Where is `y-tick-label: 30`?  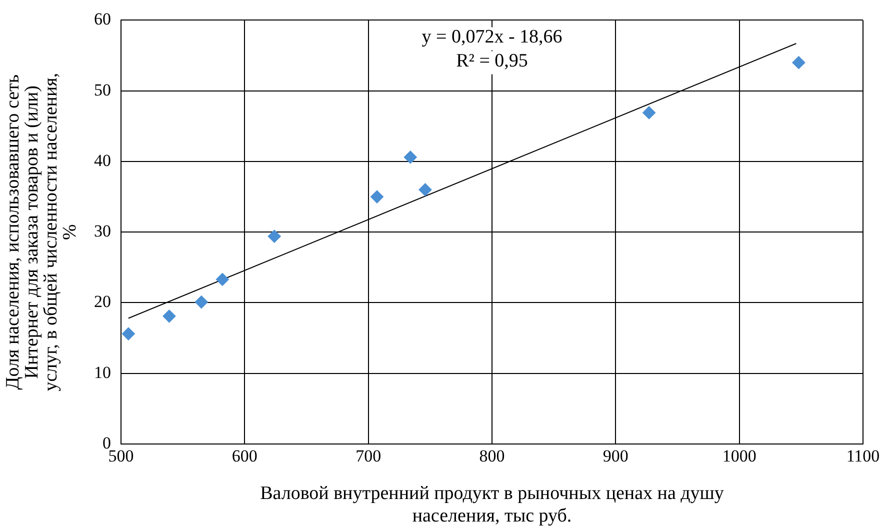 y-tick-label: 30 is located at coordinates (102, 231).